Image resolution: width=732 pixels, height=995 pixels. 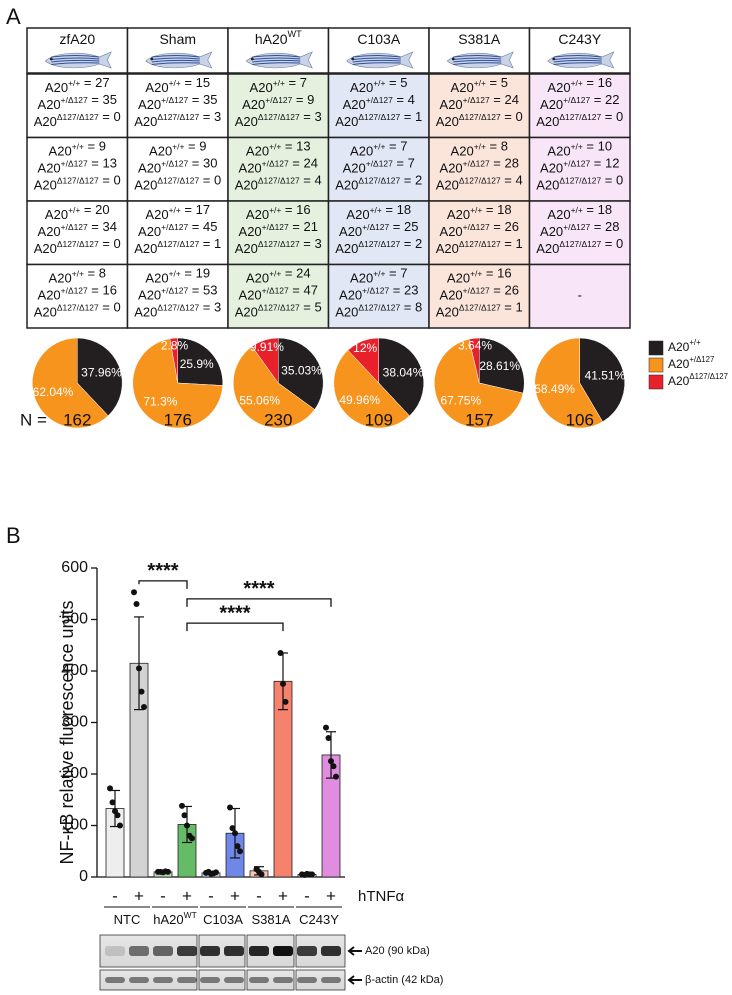 I want to click on genotype-count: A20+/+ = 8, so click(x=77, y=276).